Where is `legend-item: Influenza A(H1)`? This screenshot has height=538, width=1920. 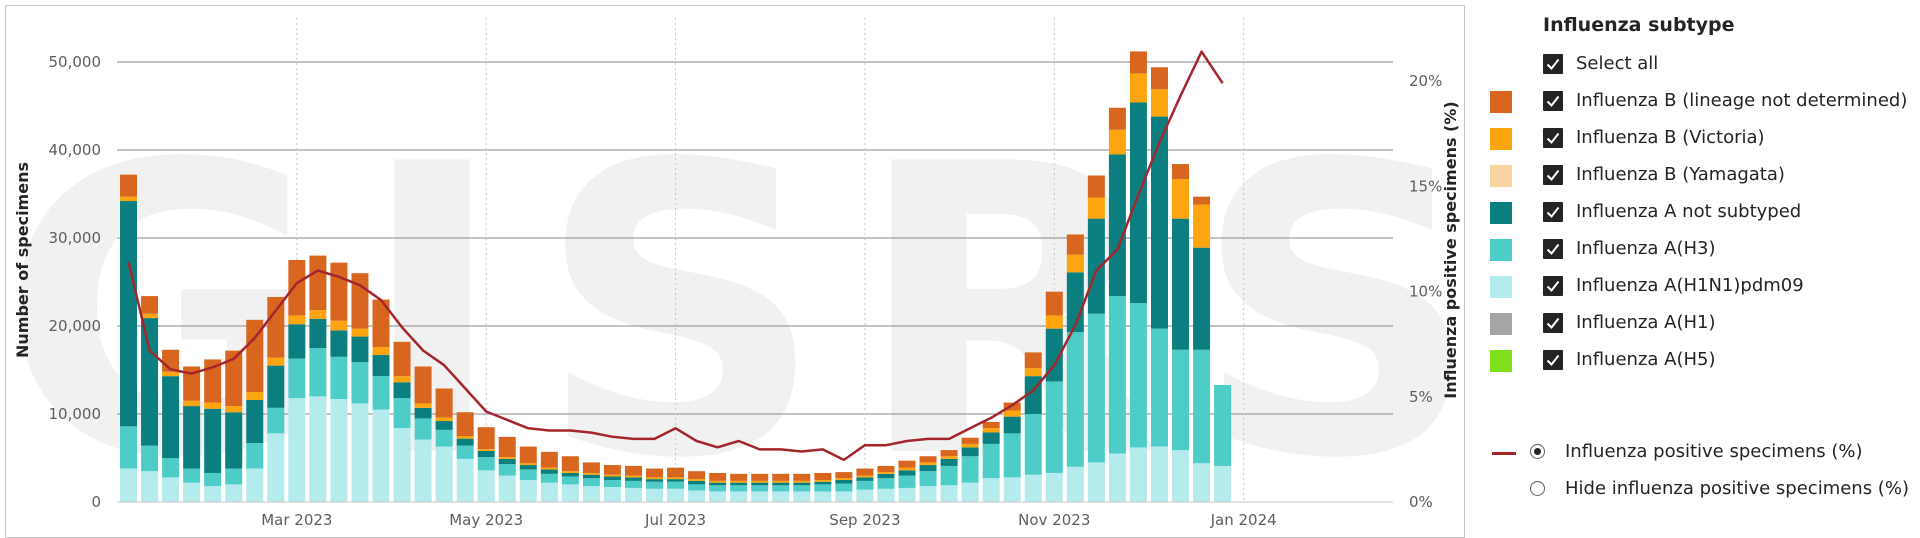 legend-item: Influenza A(H1) is located at coordinates (1702, 323).